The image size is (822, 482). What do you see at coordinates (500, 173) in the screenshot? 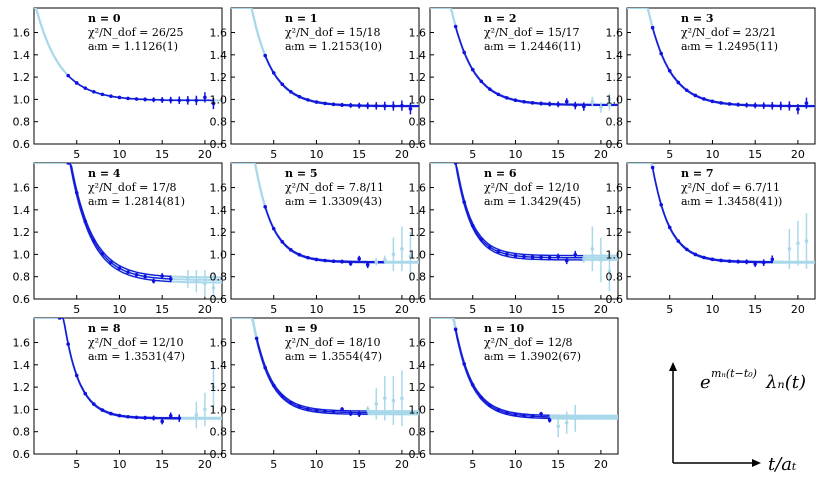
I see `panel-level-label: n = 6` at bounding box center [500, 173].